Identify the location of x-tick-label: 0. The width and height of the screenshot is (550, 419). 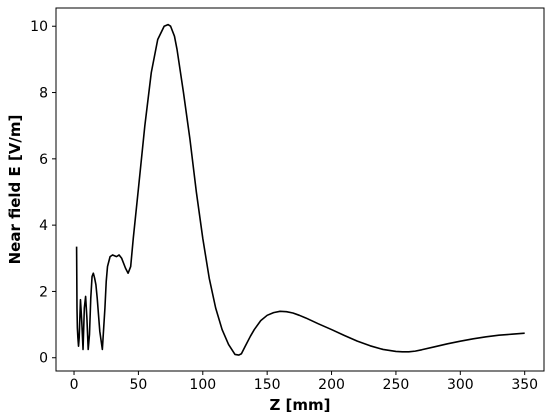
(74, 385).